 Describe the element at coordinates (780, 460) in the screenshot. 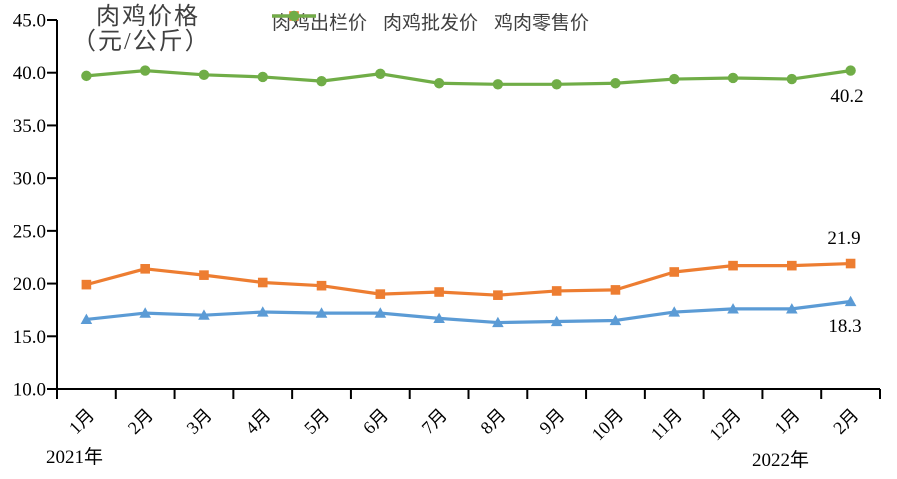

I see `year-label-2022: 2022年` at that location.